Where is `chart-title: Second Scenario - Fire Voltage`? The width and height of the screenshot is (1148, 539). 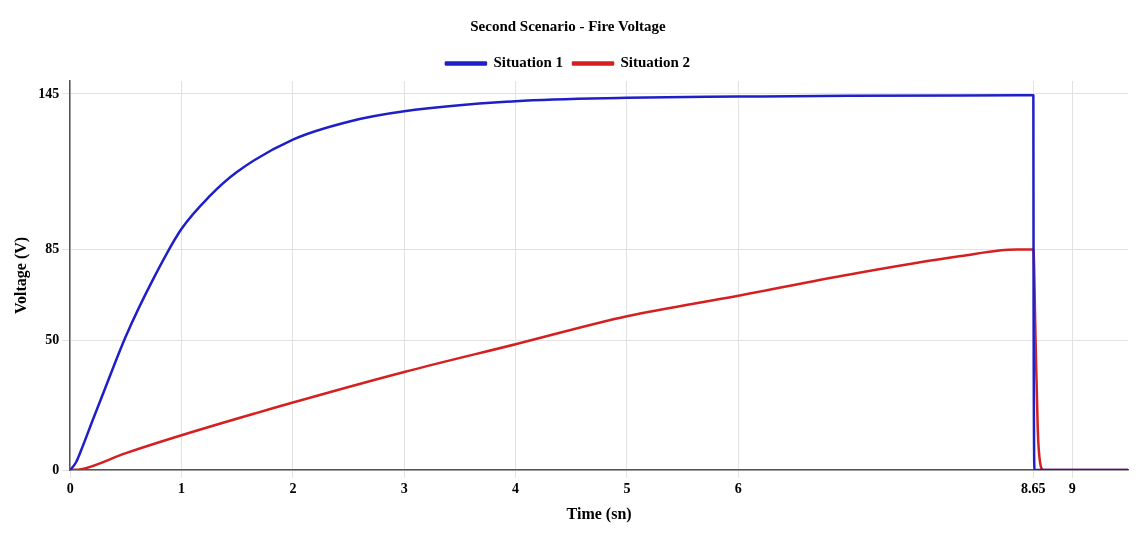 chart-title: Second Scenario - Fire Voltage is located at coordinates (568, 25).